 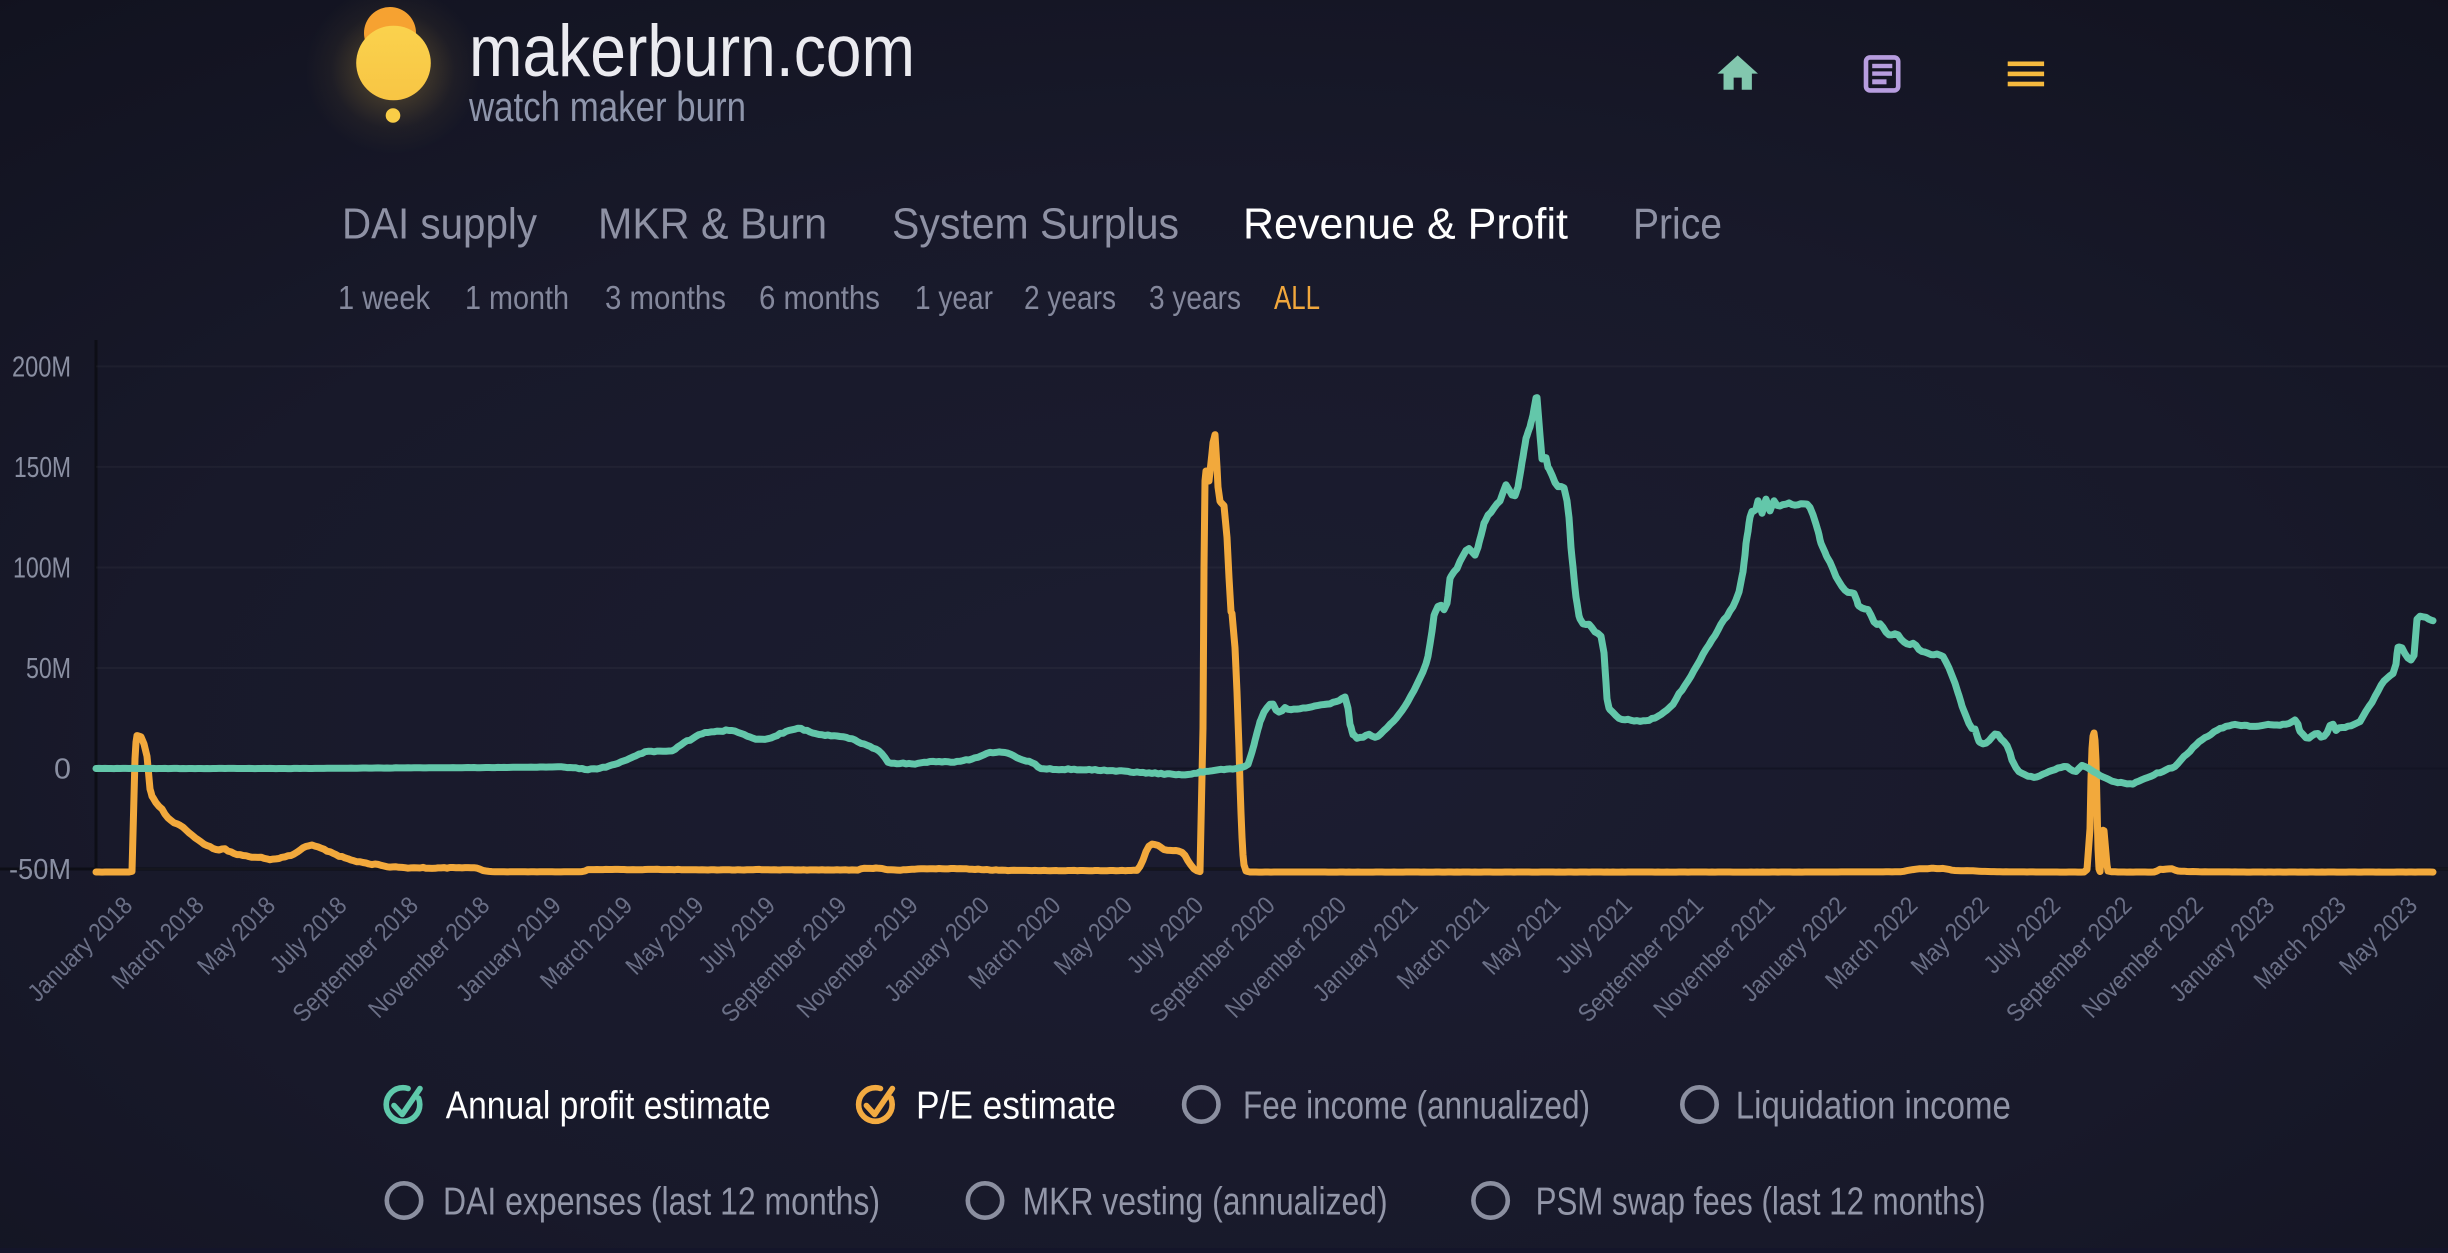 I want to click on svg-text: 3 months, so click(x=665, y=297).